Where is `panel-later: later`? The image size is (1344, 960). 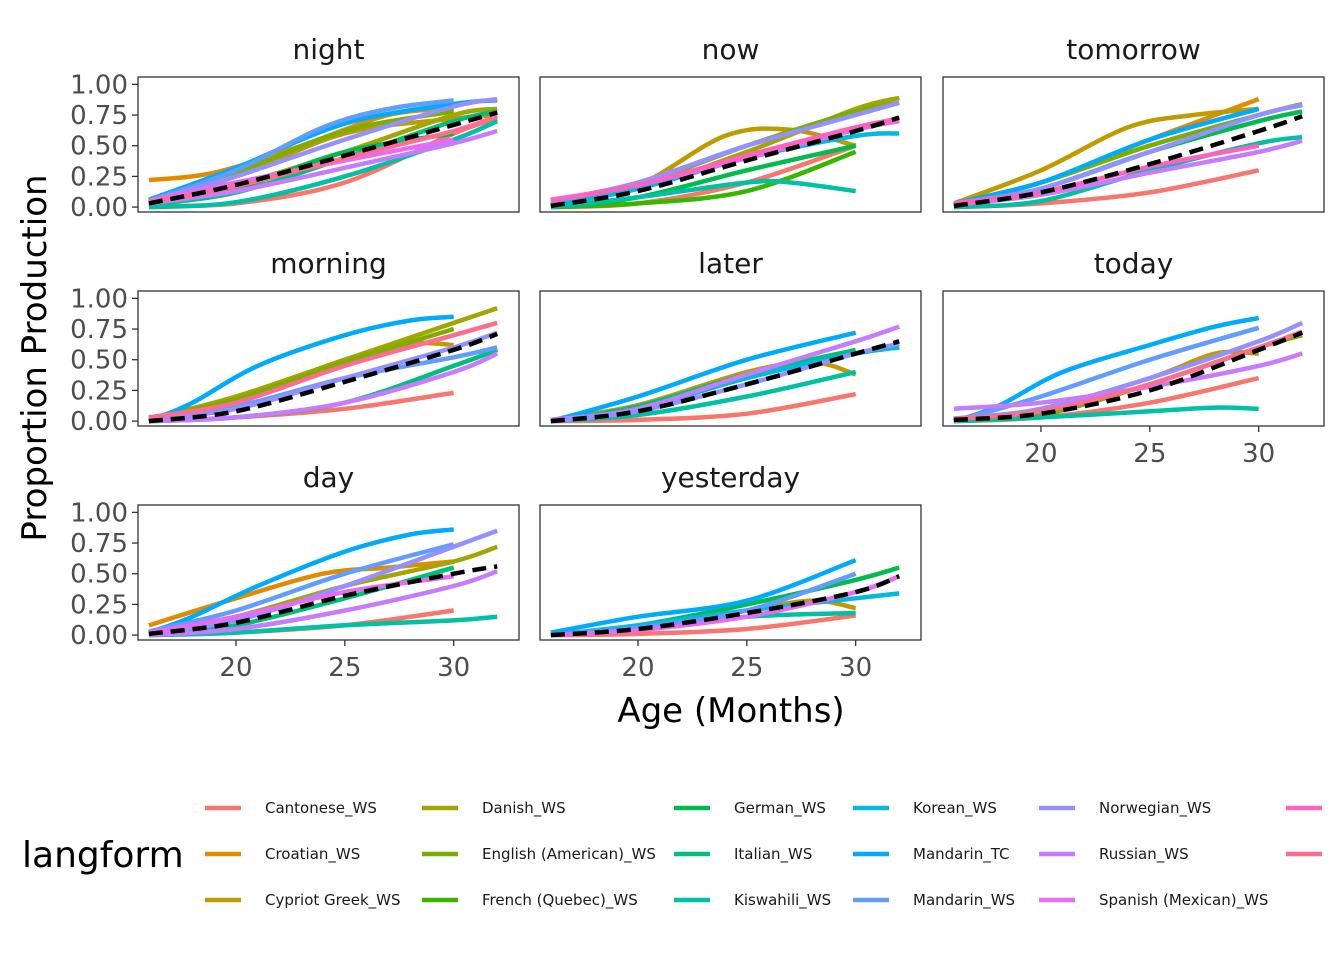
panel-later: later is located at coordinates (730, 337).